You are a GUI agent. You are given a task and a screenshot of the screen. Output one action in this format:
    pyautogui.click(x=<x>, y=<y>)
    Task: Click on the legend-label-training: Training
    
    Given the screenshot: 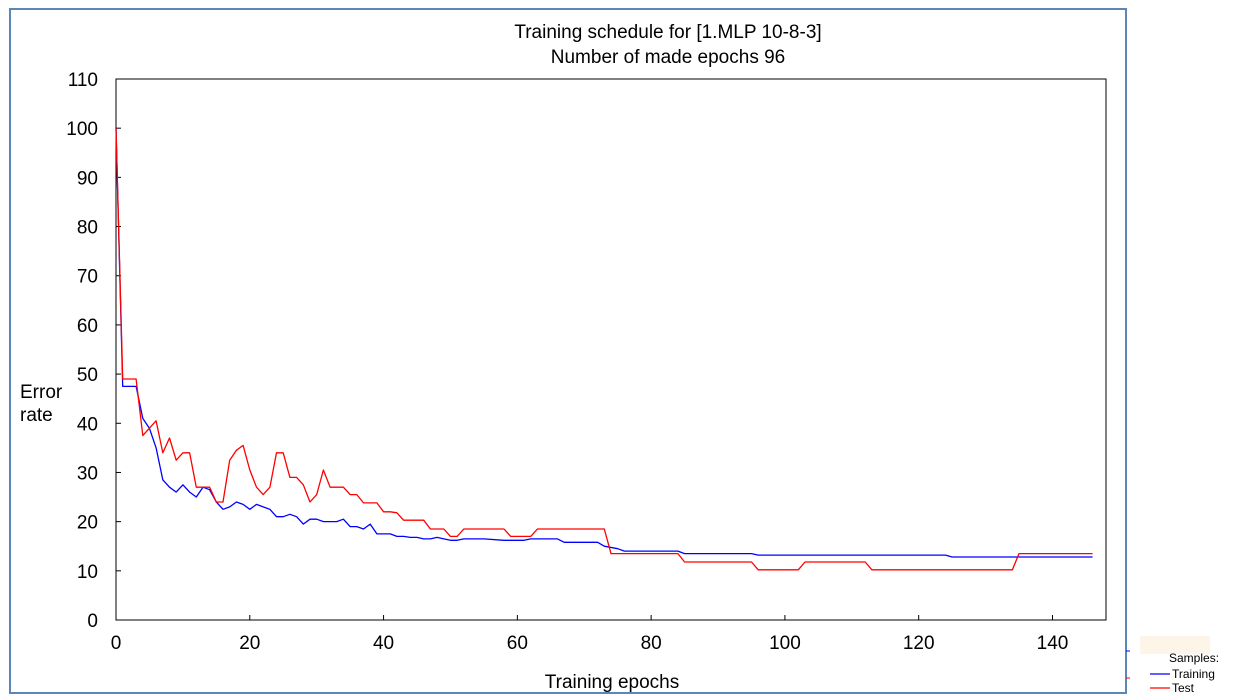 What is the action you would take?
    pyautogui.click(x=1193, y=674)
    